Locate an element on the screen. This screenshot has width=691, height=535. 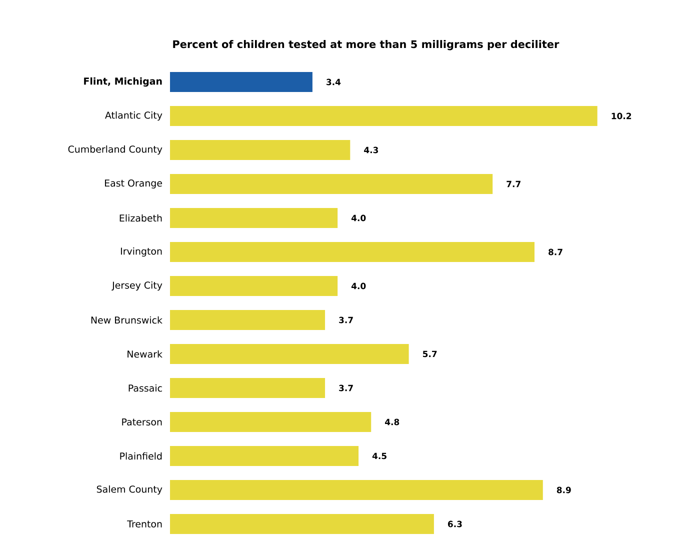
y-tick-label: Irvington is located at coordinates (141, 252).